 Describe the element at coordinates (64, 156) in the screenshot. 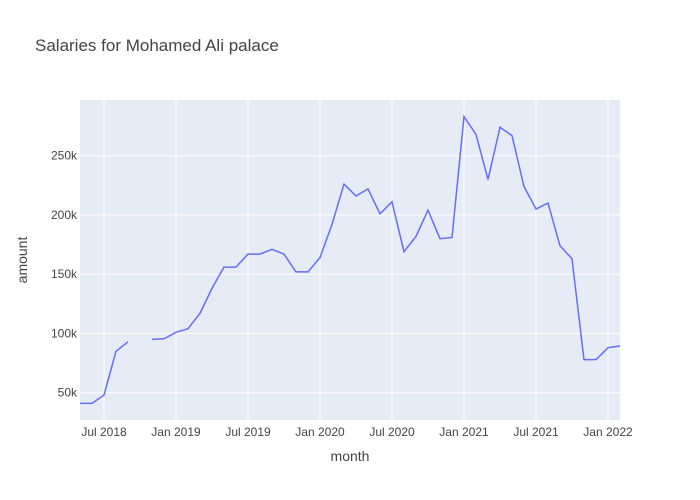

I see `y-tick-label: 250k` at that location.